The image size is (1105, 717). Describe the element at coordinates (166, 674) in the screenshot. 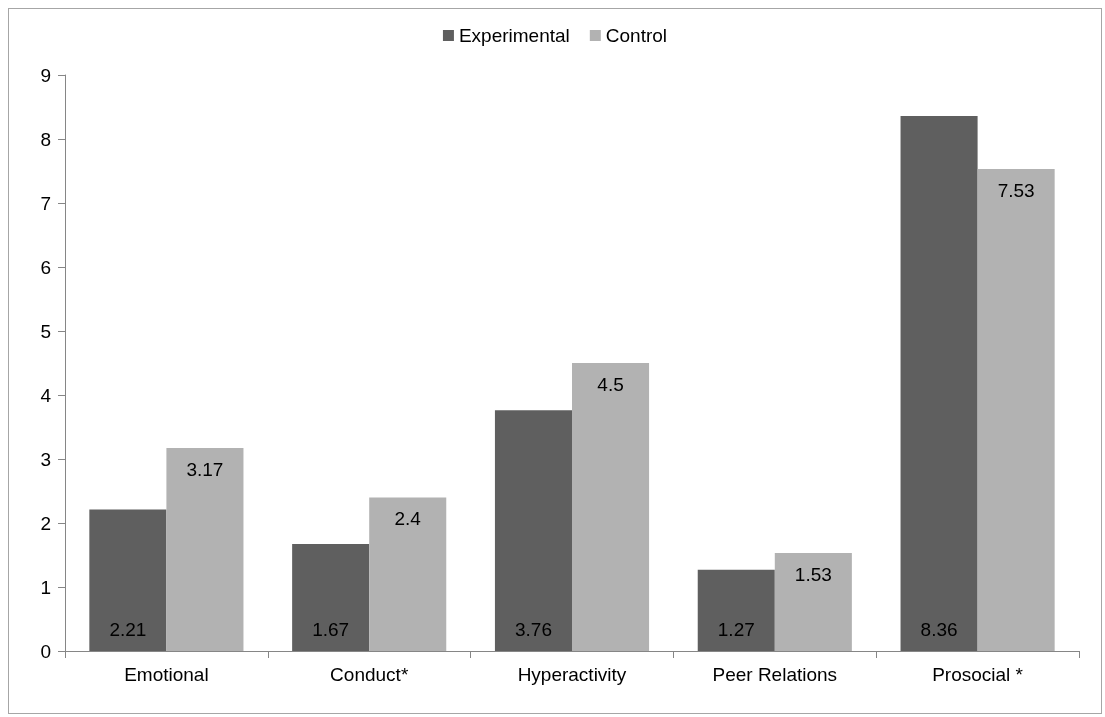

I see `x-tick-label: Emotional` at that location.